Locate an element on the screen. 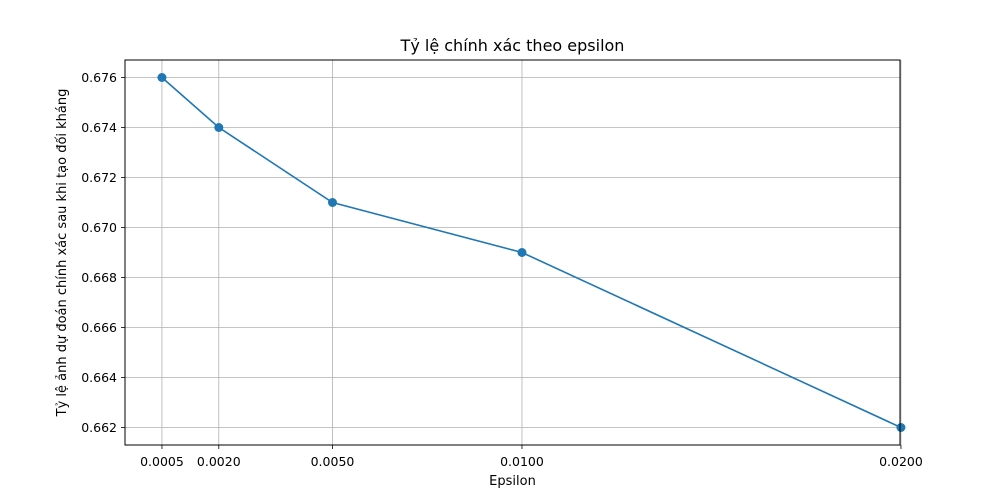 This screenshot has width=1000, height=500. y-tick-label: 0.670 is located at coordinates (99, 227).